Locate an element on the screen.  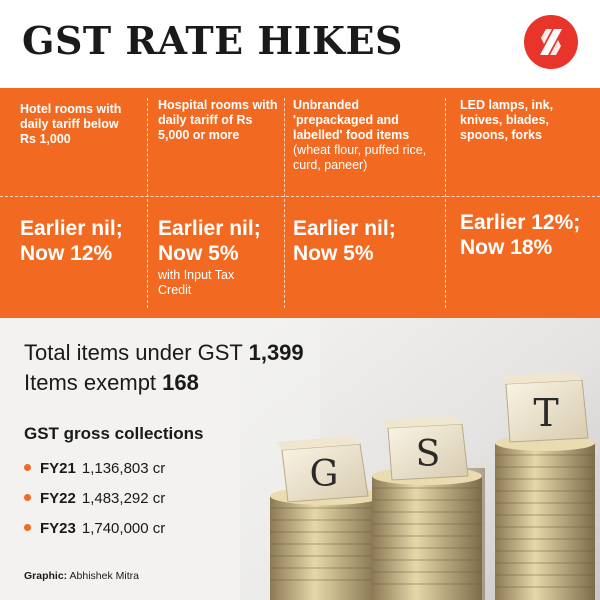
total-items-value: 1,399 is located at coordinates (276, 352).